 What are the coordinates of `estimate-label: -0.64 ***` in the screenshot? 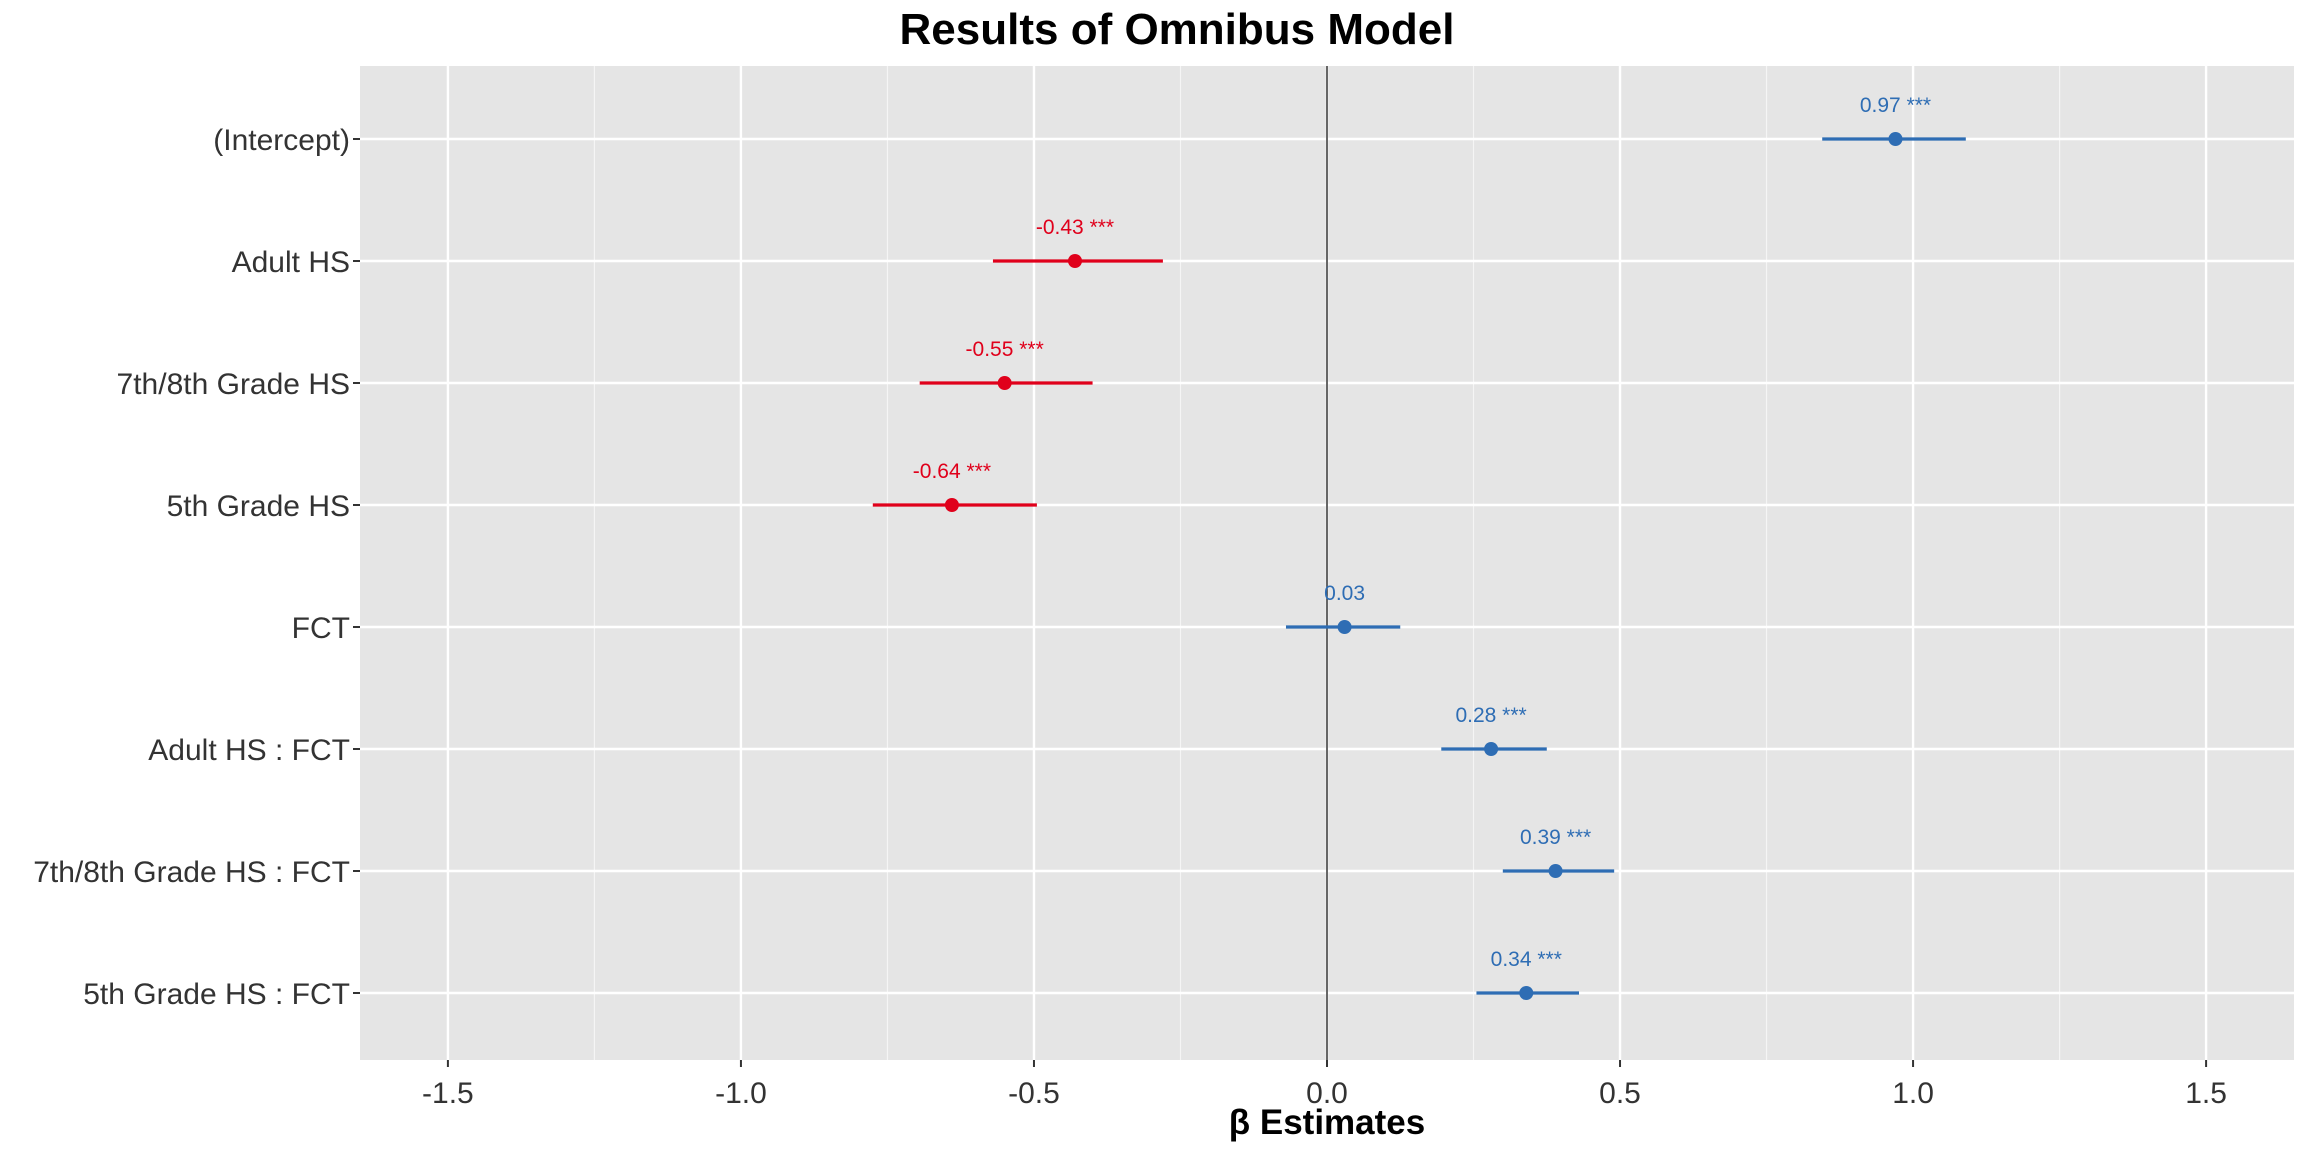 It's located at (952, 471).